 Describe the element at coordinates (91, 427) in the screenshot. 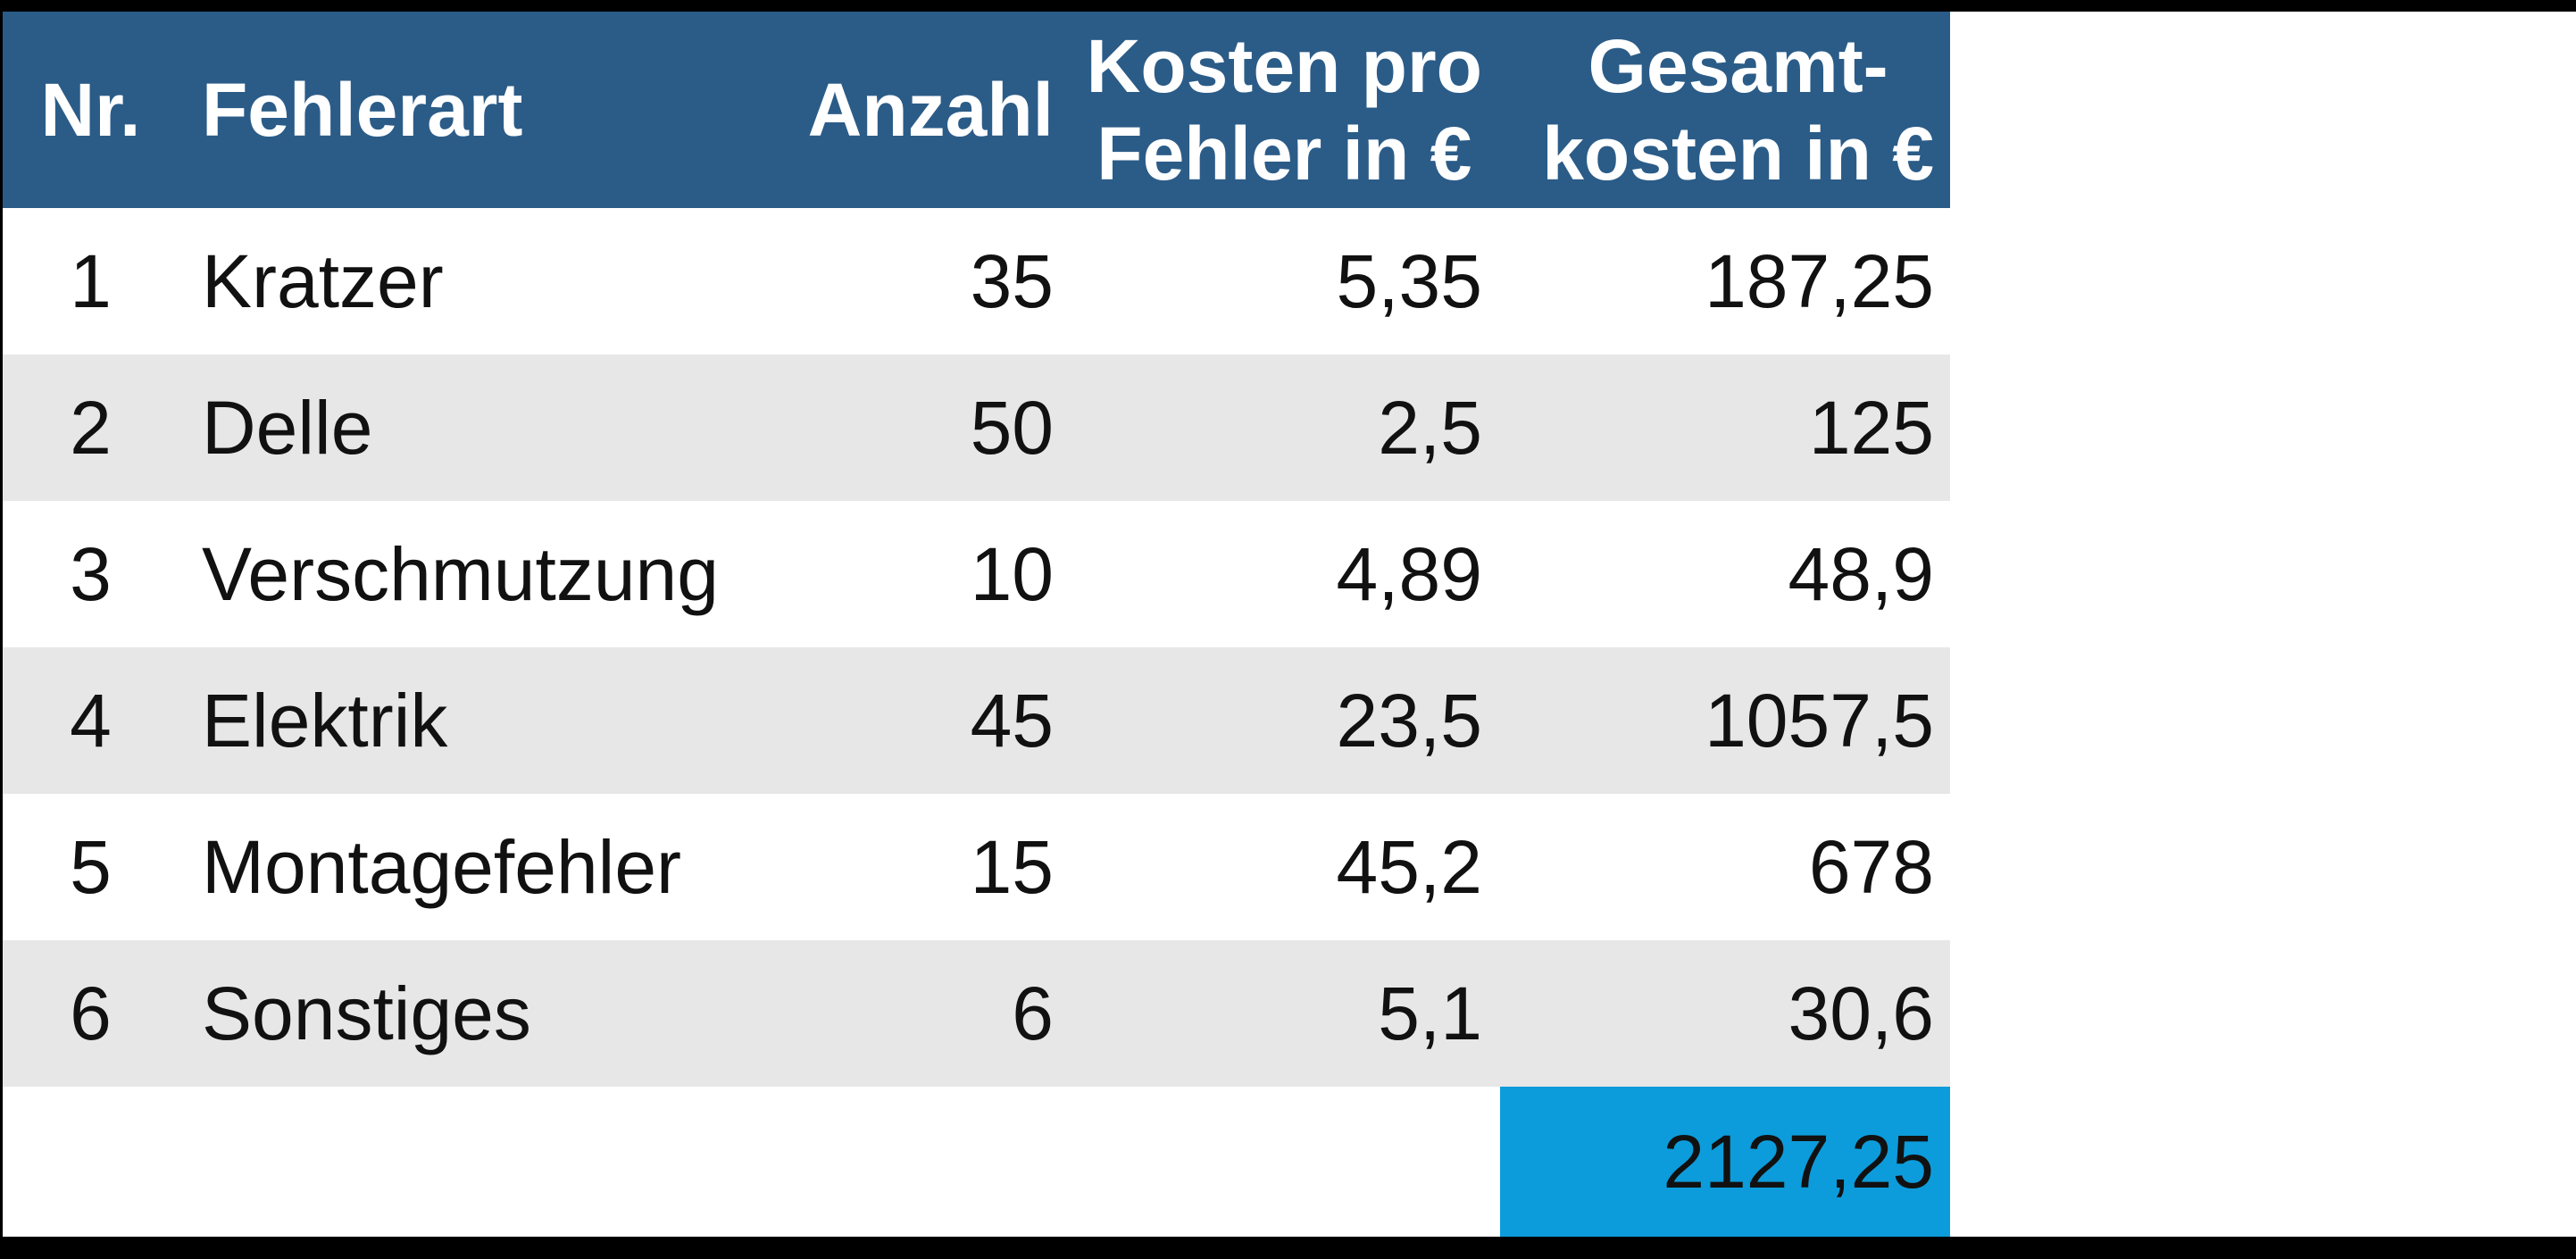

I see `cell-nr: 2` at that location.